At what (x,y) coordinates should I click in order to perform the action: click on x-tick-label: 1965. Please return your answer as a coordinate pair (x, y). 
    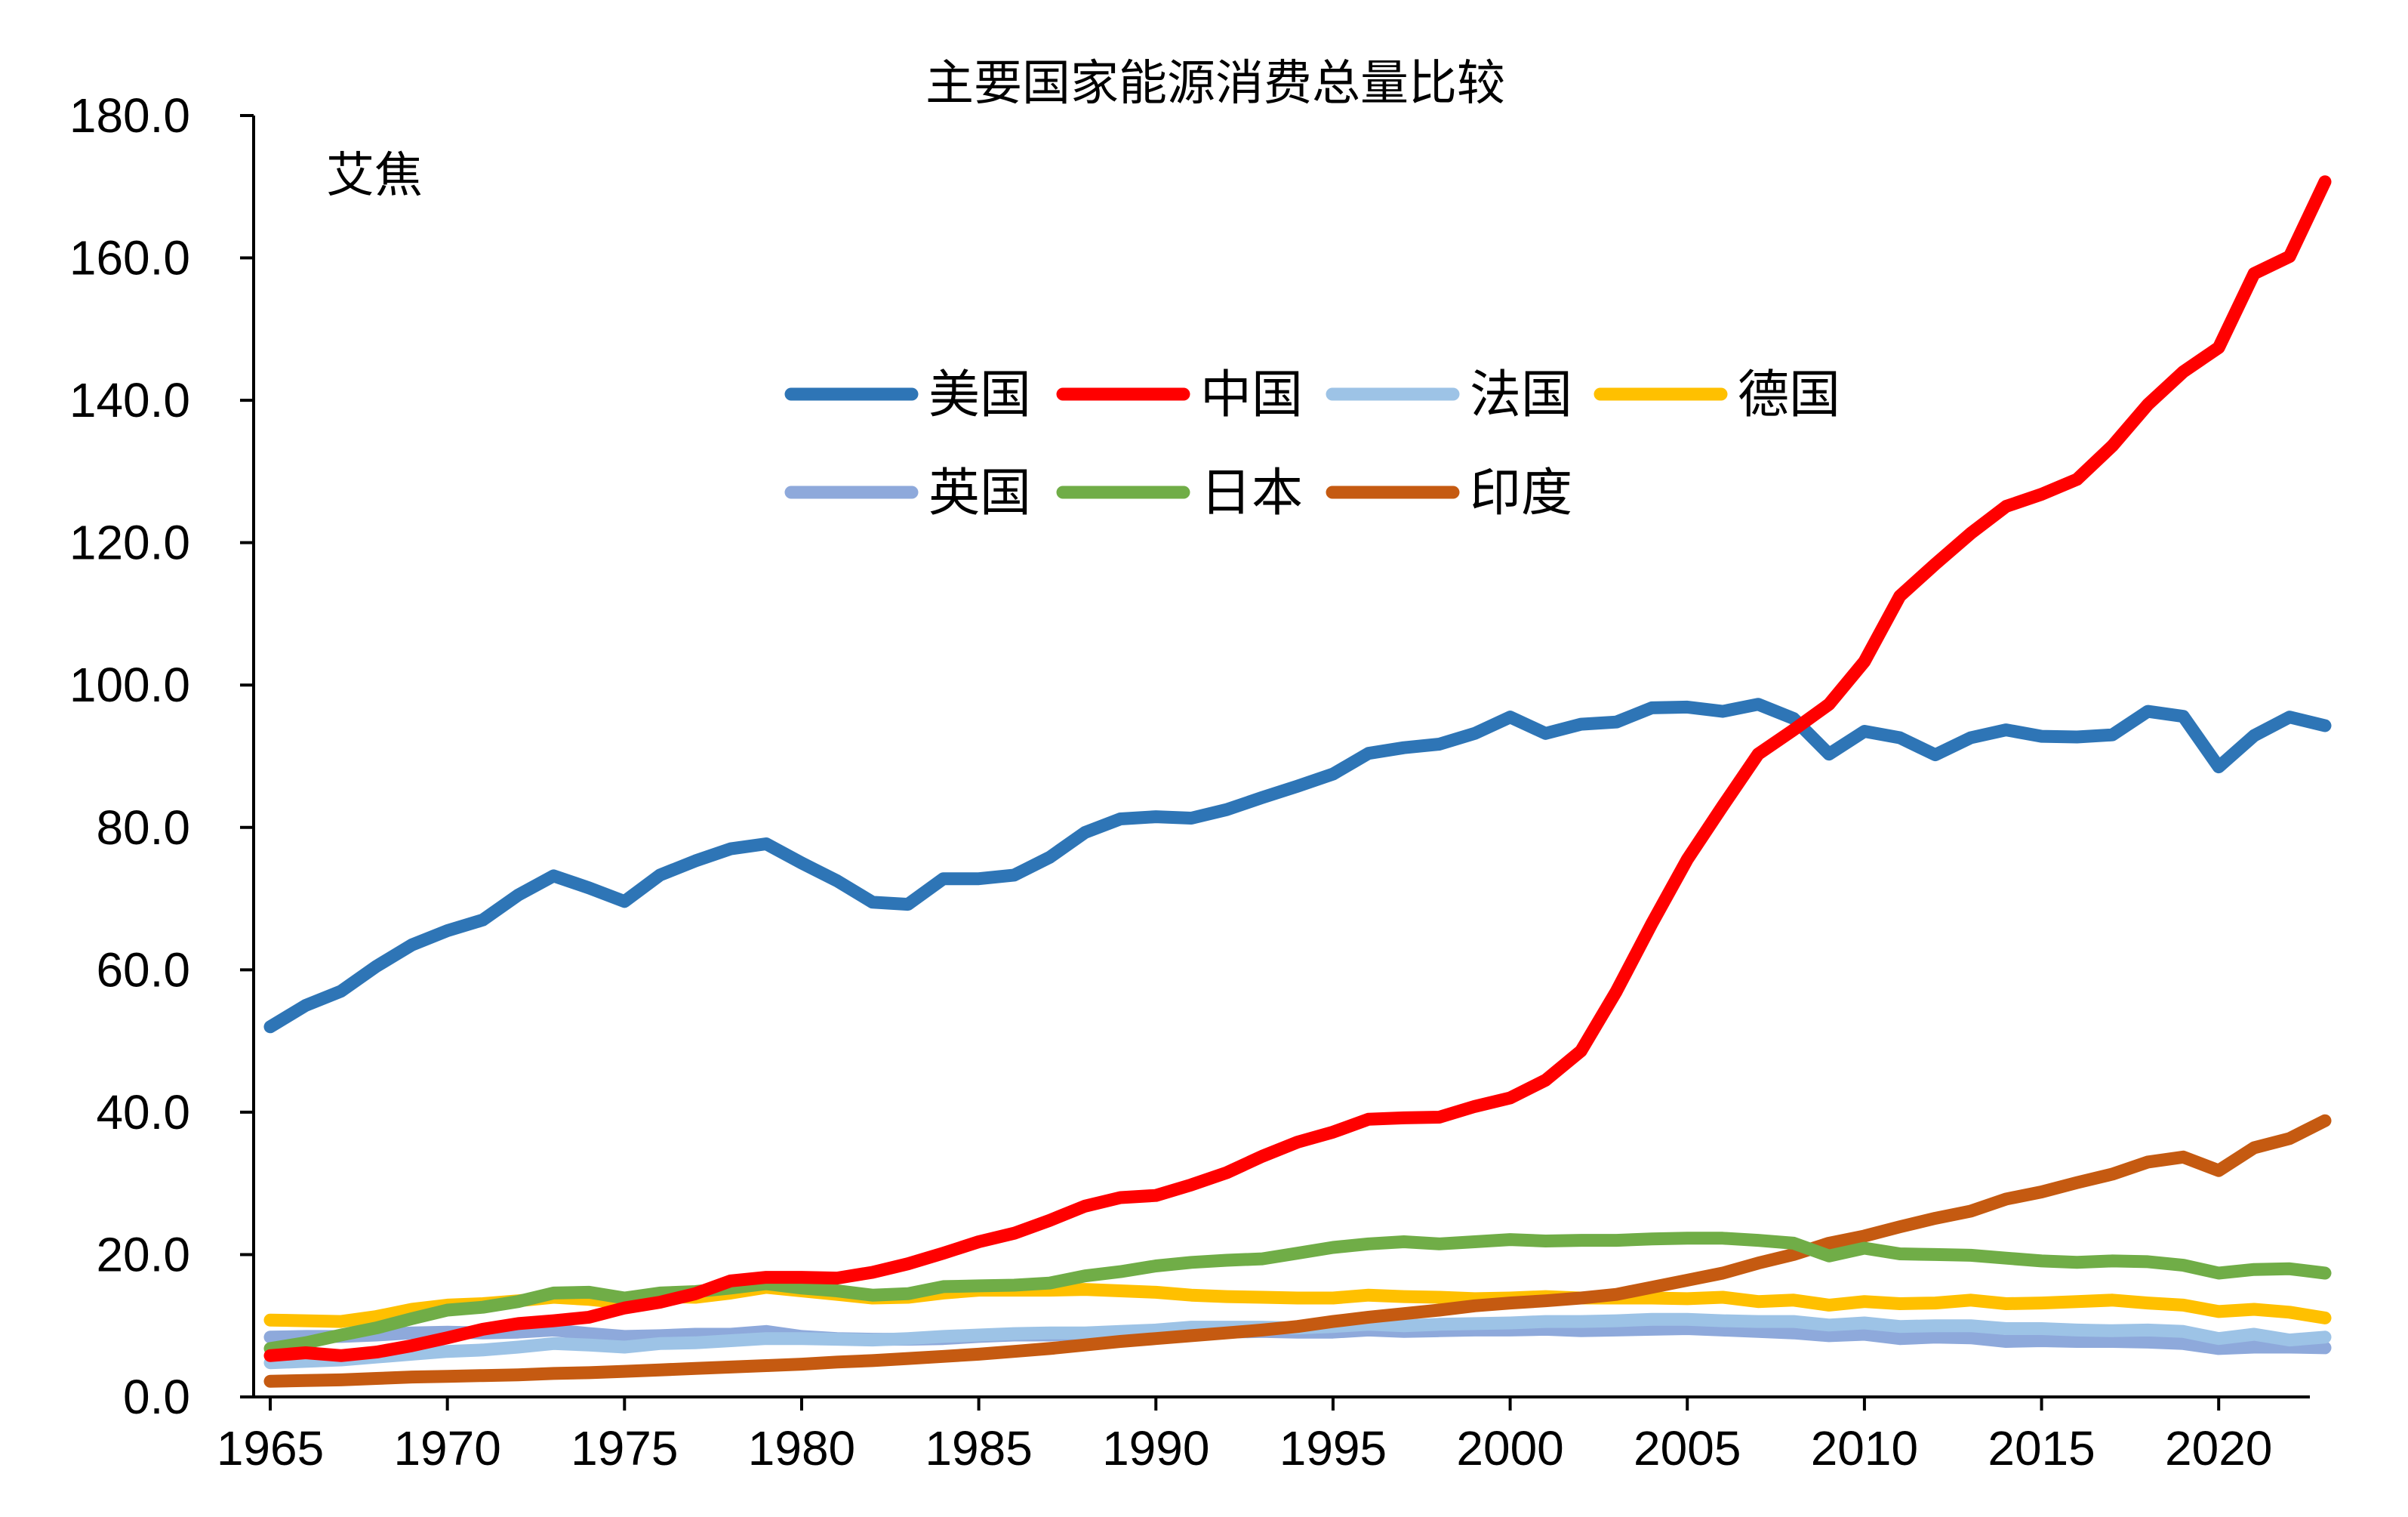
    Looking at the image, I should click on (270, 1448).